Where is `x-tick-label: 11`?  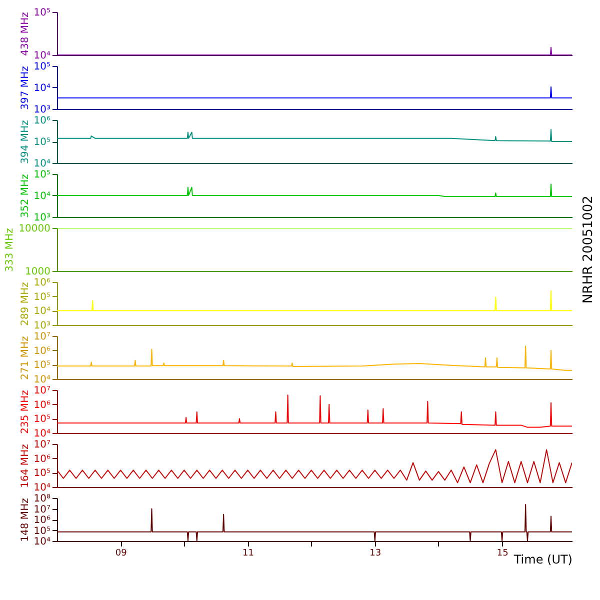
x-tick-label: 11 is located at coordinates (248, 553).